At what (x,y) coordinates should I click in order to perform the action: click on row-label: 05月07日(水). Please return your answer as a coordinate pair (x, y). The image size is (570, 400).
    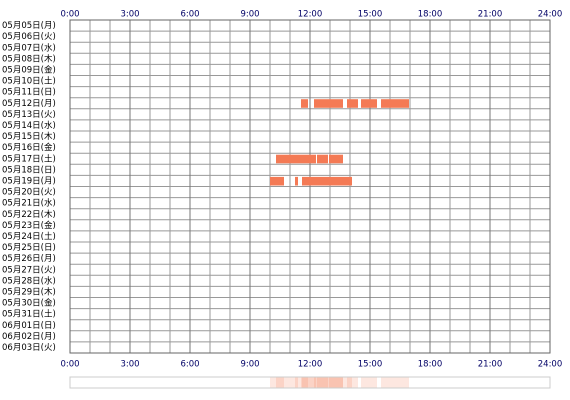
    Looking at the image, I should click on (29, 47).